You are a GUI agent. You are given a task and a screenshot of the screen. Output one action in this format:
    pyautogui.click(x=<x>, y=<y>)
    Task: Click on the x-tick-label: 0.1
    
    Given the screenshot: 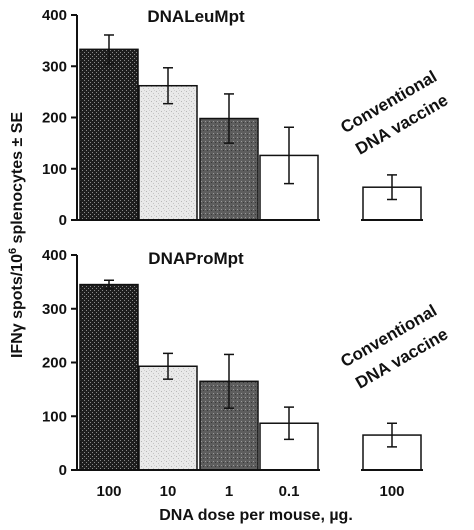 What is the action you would take?
    pyautogui.click(x=289, y=491)
    